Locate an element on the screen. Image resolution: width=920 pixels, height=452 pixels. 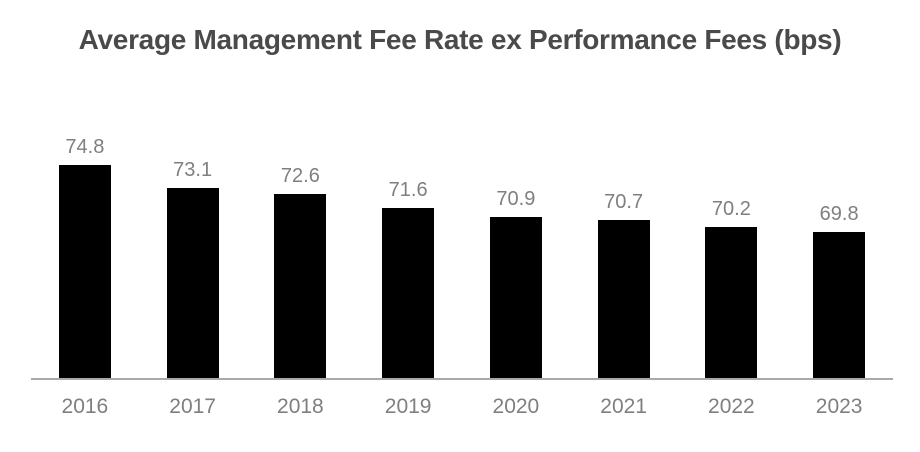
bar-value-label: 70.7 is located at coordinates (624, 202).